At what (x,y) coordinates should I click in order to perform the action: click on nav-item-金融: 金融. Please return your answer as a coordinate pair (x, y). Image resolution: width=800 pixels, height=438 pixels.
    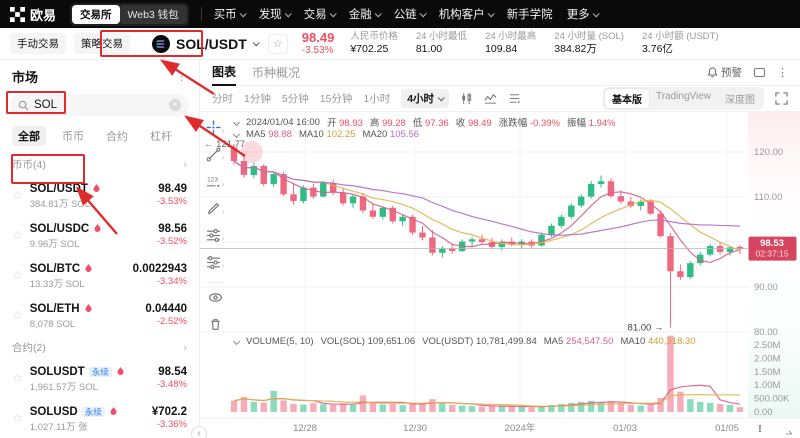
    Looking at the image, I should click on (365, 14).